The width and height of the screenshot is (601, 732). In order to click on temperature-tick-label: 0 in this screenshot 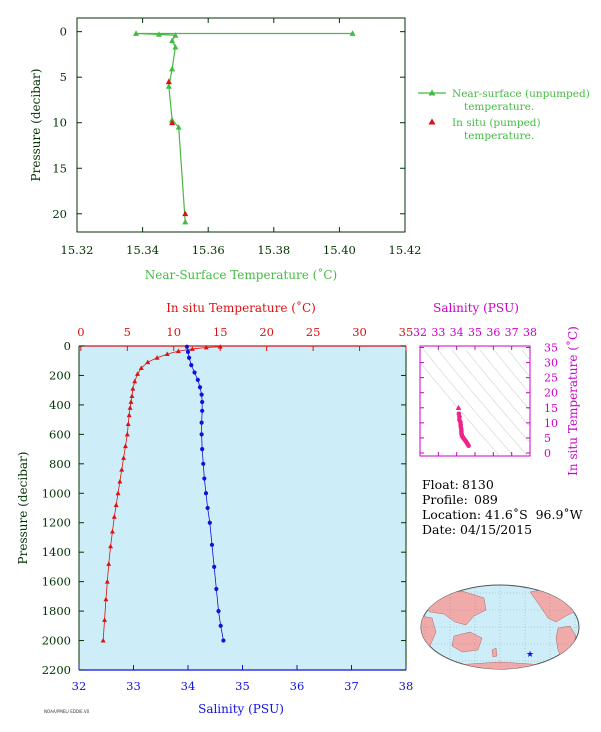, I will do `click(80, 332)`.